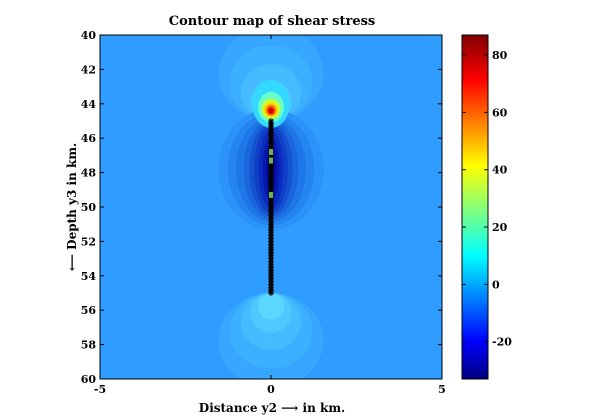 Image resolution: width=598 pixels, height=417 pixels. I want to click on colorbar-tick-label: 0, so click(496, 284).